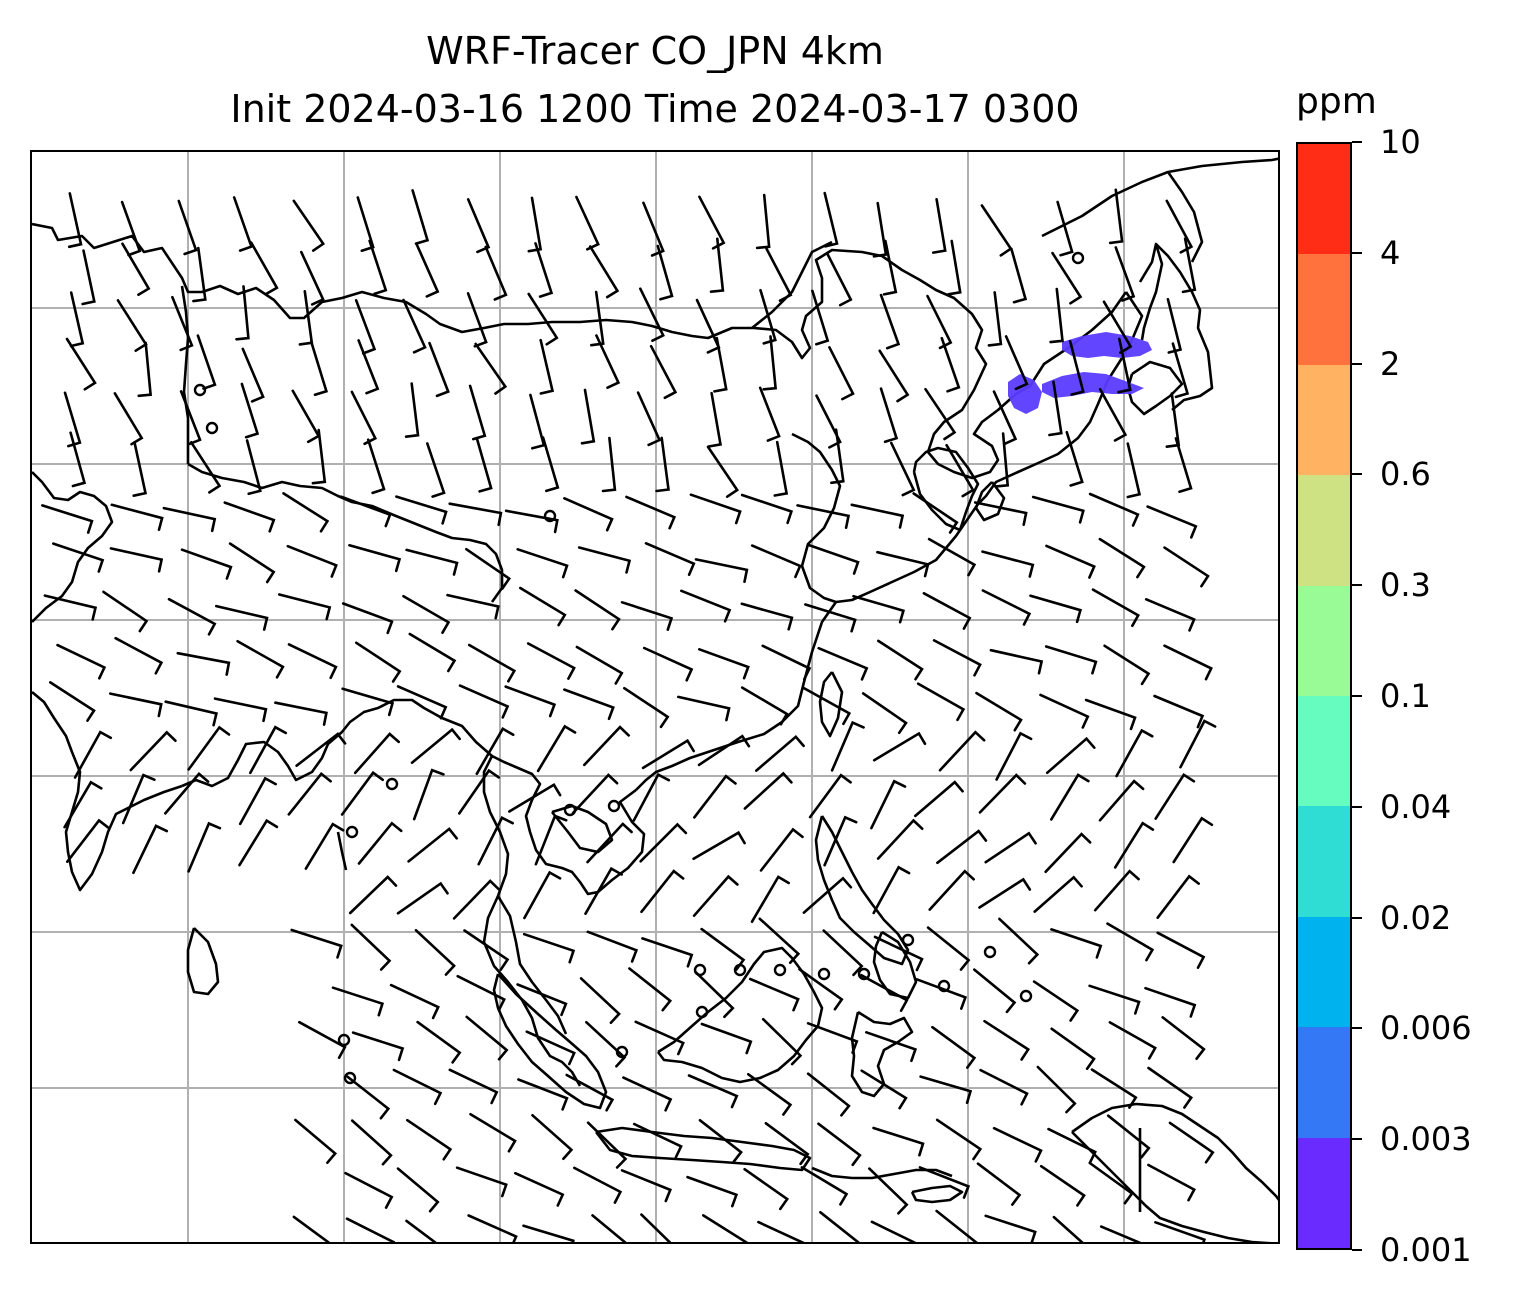 The height and width of the screenshot is (1306, 1528). I want to click on coastline-hokkaido, so click(1155, 388).